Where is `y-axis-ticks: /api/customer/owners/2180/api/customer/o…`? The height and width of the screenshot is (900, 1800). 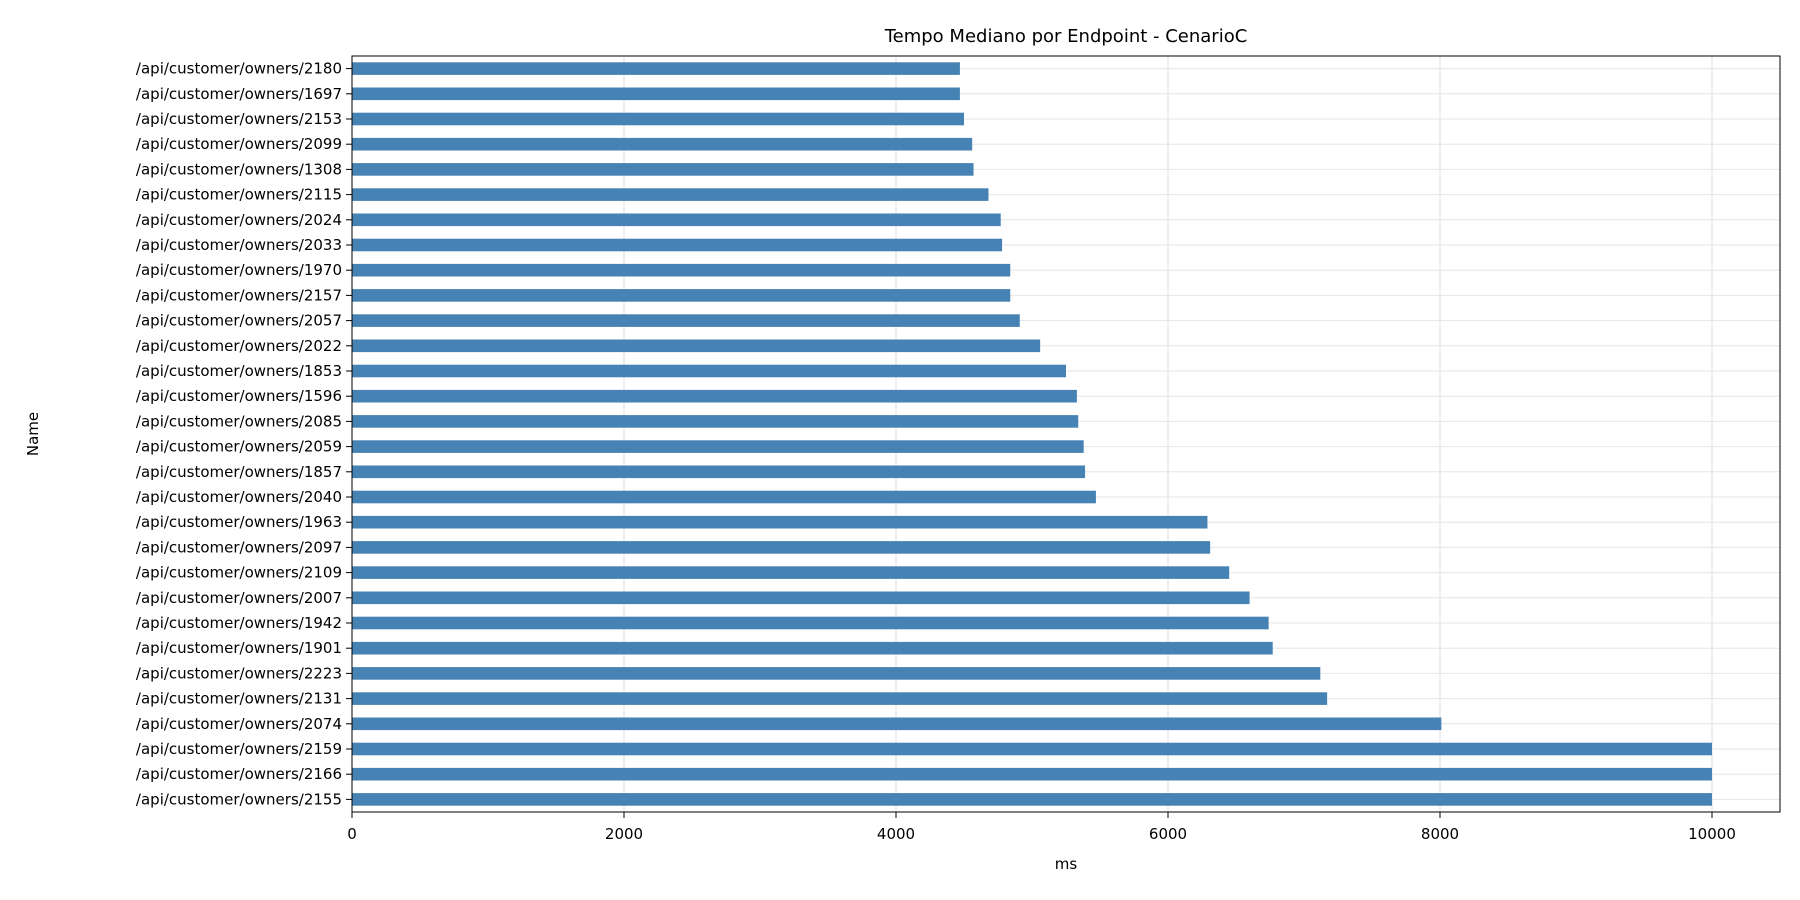 y-axis-ticks: /api/customer/owners/2180/api/customer/o… is located at coordinates (244, 434).